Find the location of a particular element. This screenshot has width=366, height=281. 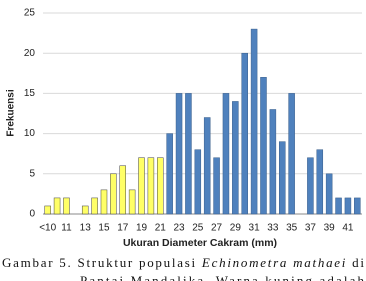

x-tick-label: 25 is located at coordinates (198, 228).